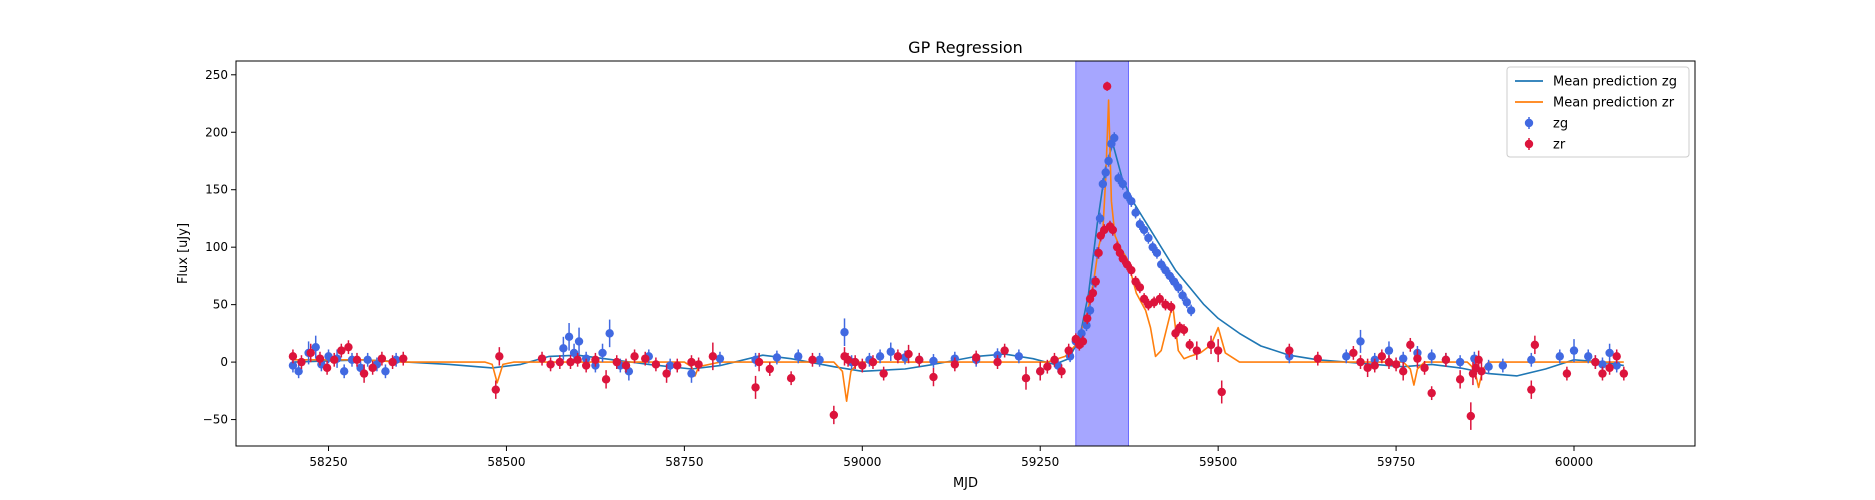 Image resolution: width=1875 pixels, height=500 pixels. Describe the element at coordinates (216, 190) in the screenshot. I see `y-tick-label: 150` at that location.